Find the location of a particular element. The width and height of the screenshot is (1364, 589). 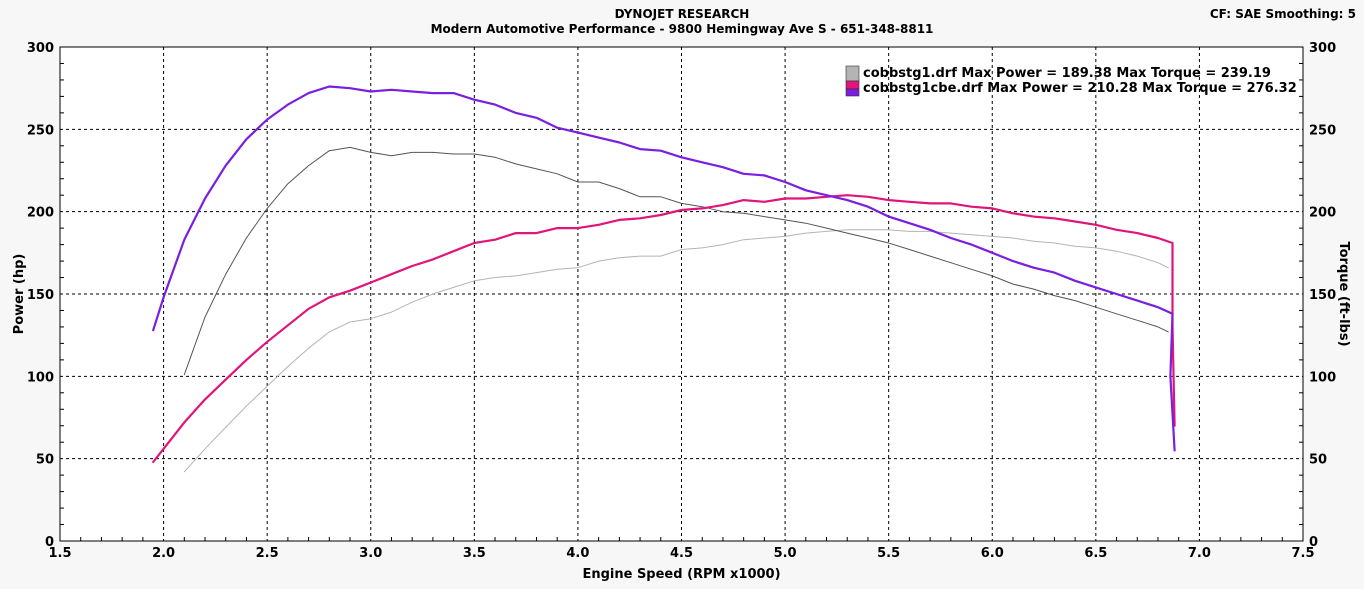

y-tick-label-left: 300 is located at coordinates (40, 48).